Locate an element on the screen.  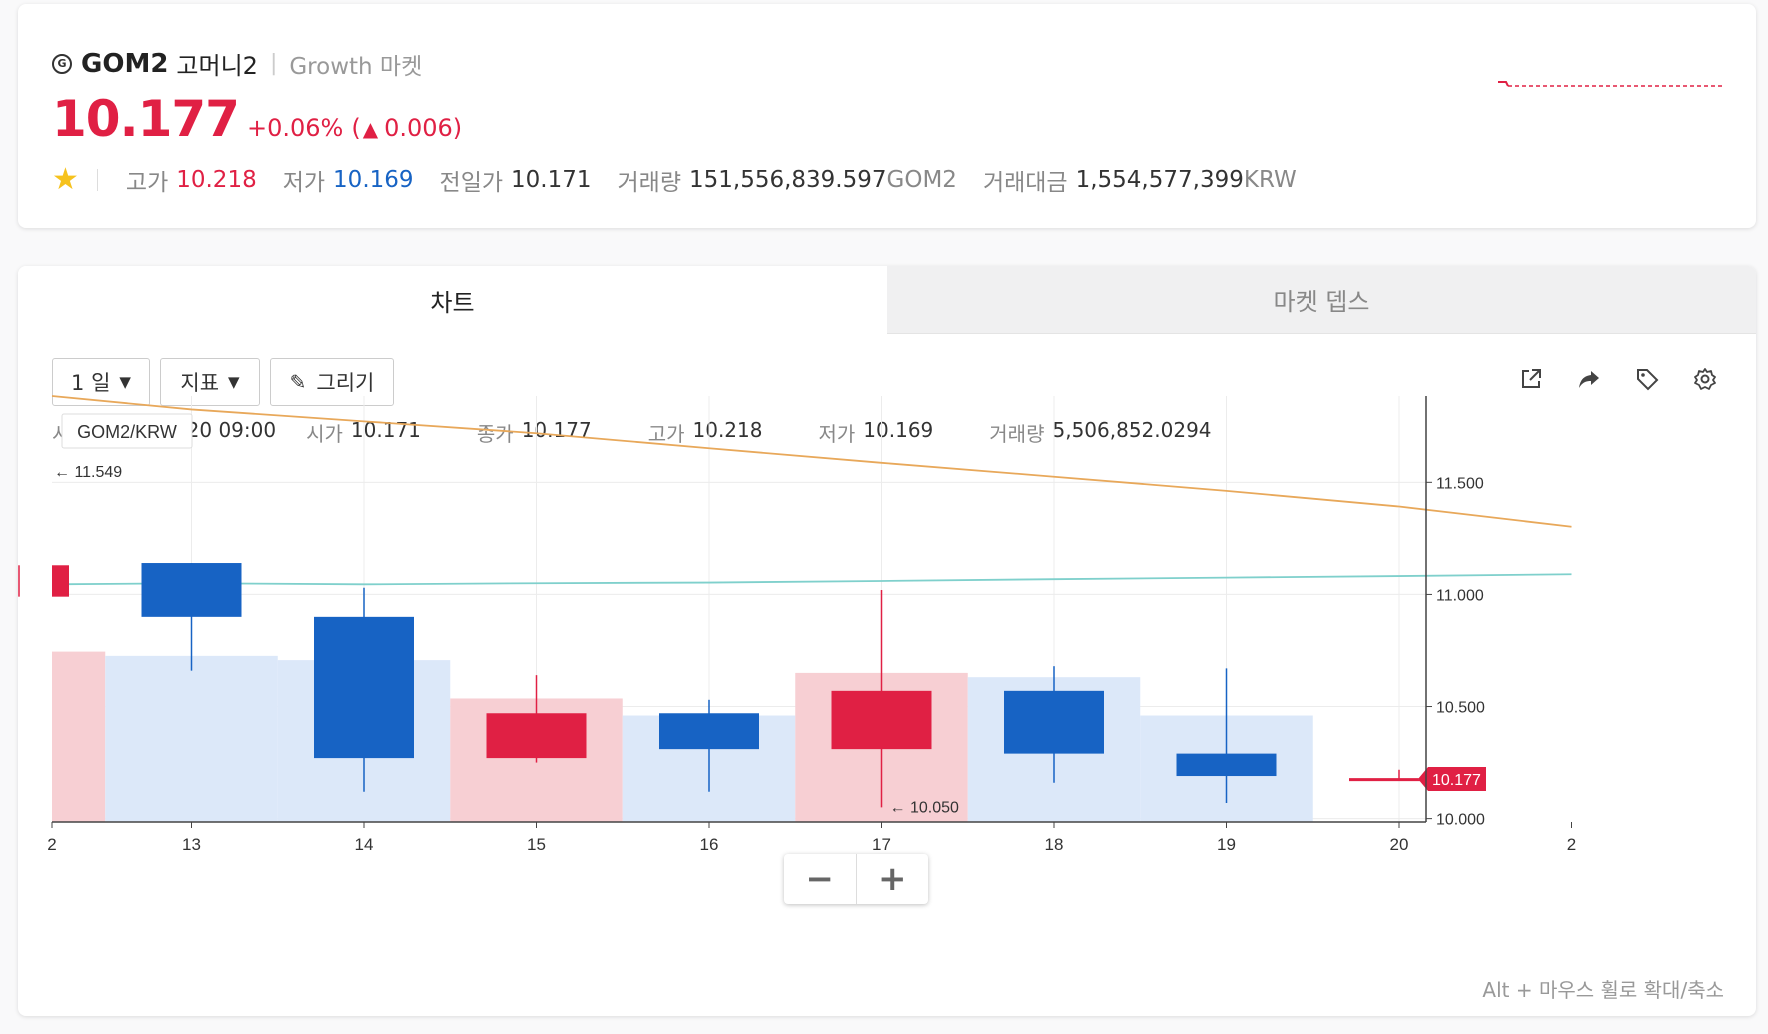
stats-divider is located at coordinates (97, 179).